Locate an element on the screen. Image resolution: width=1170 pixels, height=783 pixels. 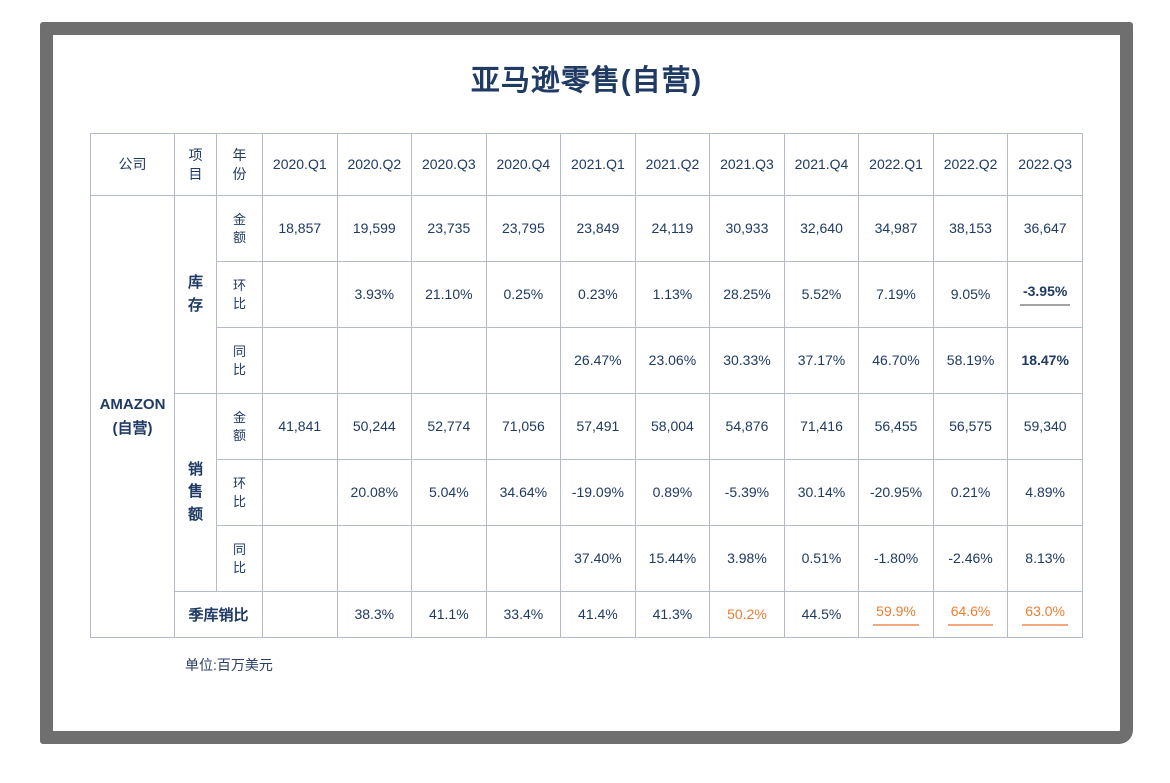
value-cell: 4.89% is located at coordinates (1045, 492).